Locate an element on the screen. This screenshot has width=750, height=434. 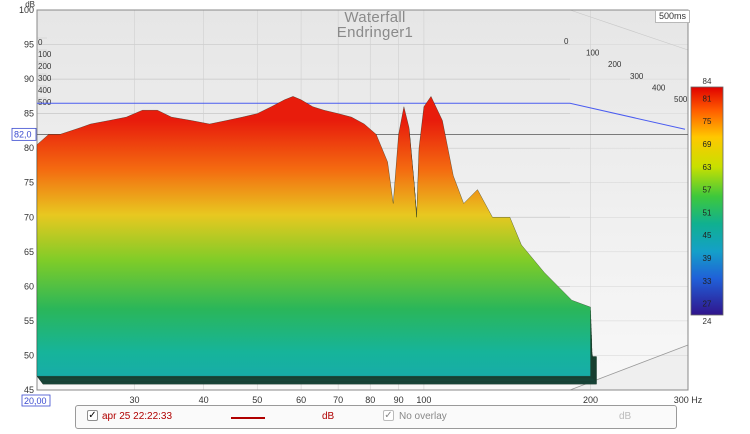
colorbar-tick-label: 39 is located at coordinates (707, 258).